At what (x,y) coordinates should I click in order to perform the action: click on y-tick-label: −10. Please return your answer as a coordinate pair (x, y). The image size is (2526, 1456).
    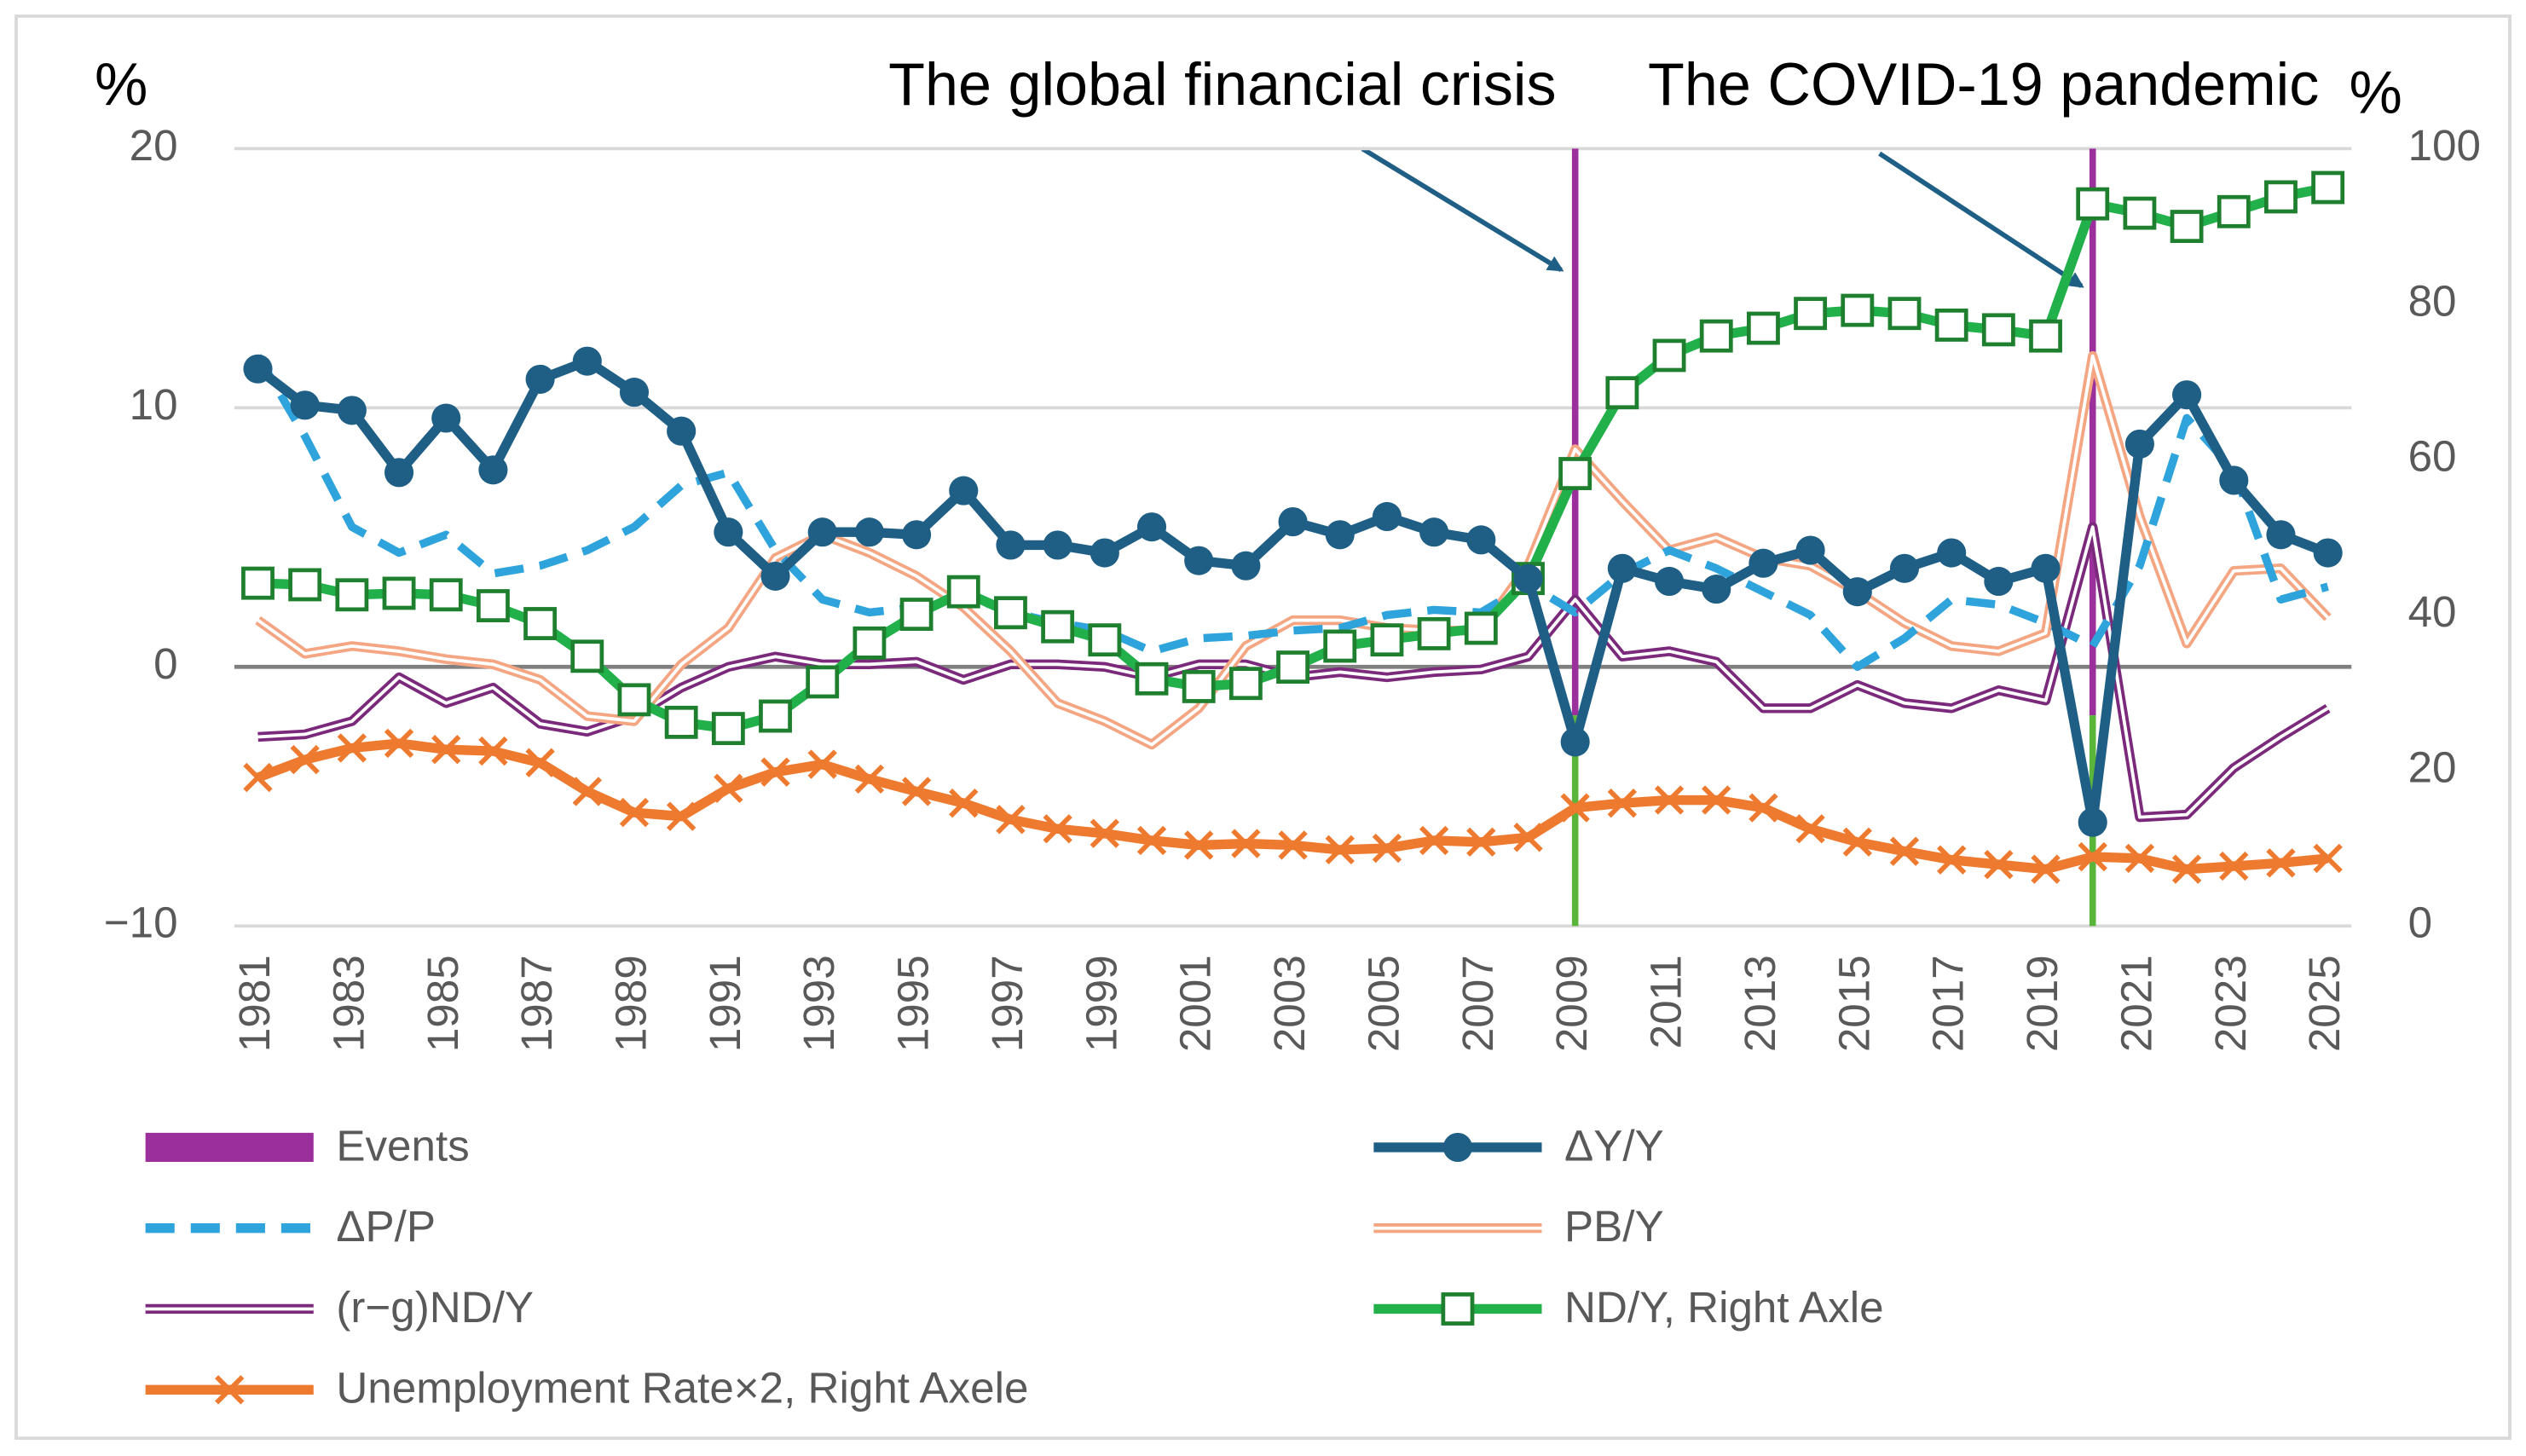
    Looking at the image, I should click on (141, 922).